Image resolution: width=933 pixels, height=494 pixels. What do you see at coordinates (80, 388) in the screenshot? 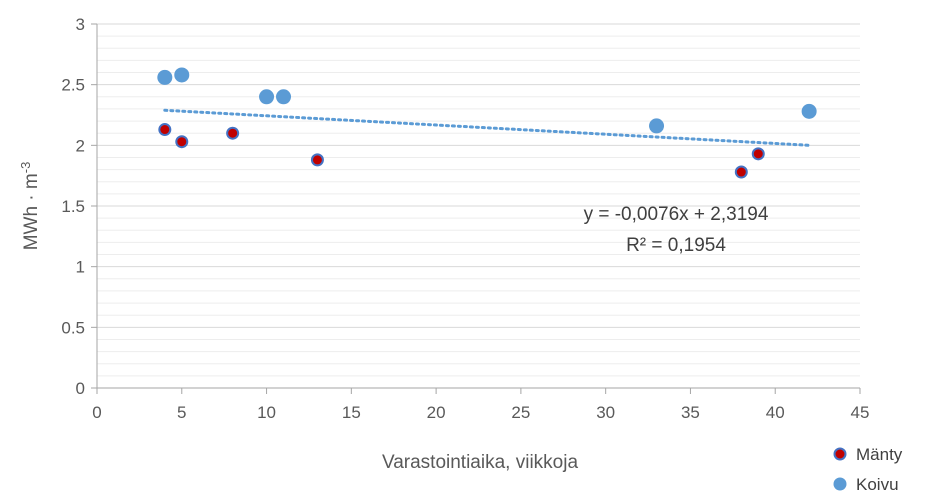
I see `y-tick-label: 0` at bounding box center [80, 388].